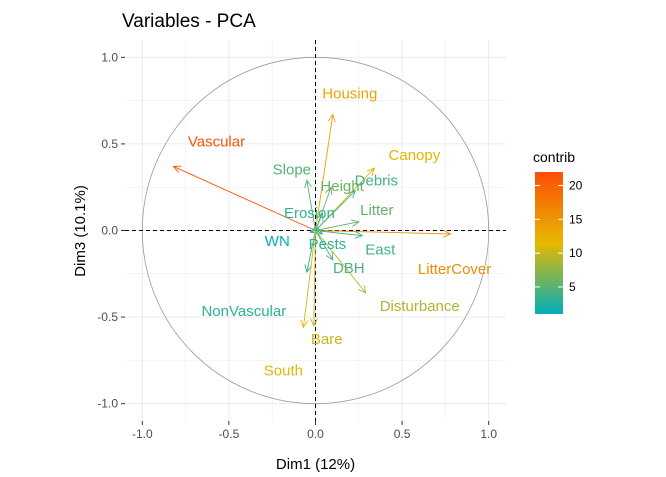 The image size is (666, 477). I want to click on label-canopy: Canopy, so click(415, 155).